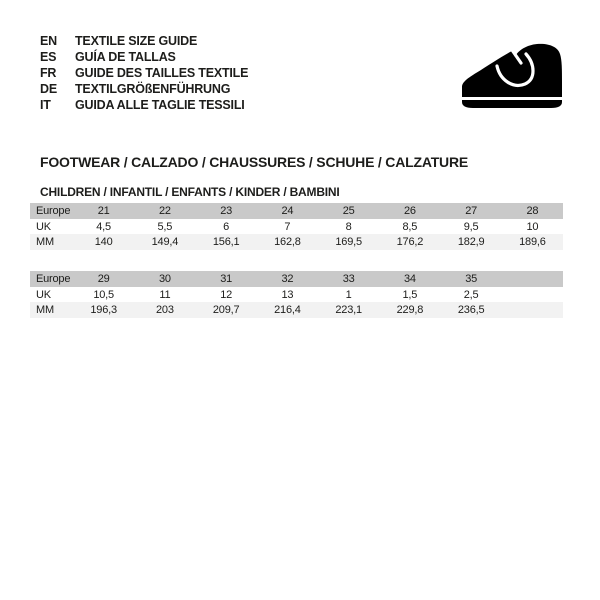 The width and height of the screenshot is (600, 600). I want to click on size-cell: 216,4, so click(287, 310).